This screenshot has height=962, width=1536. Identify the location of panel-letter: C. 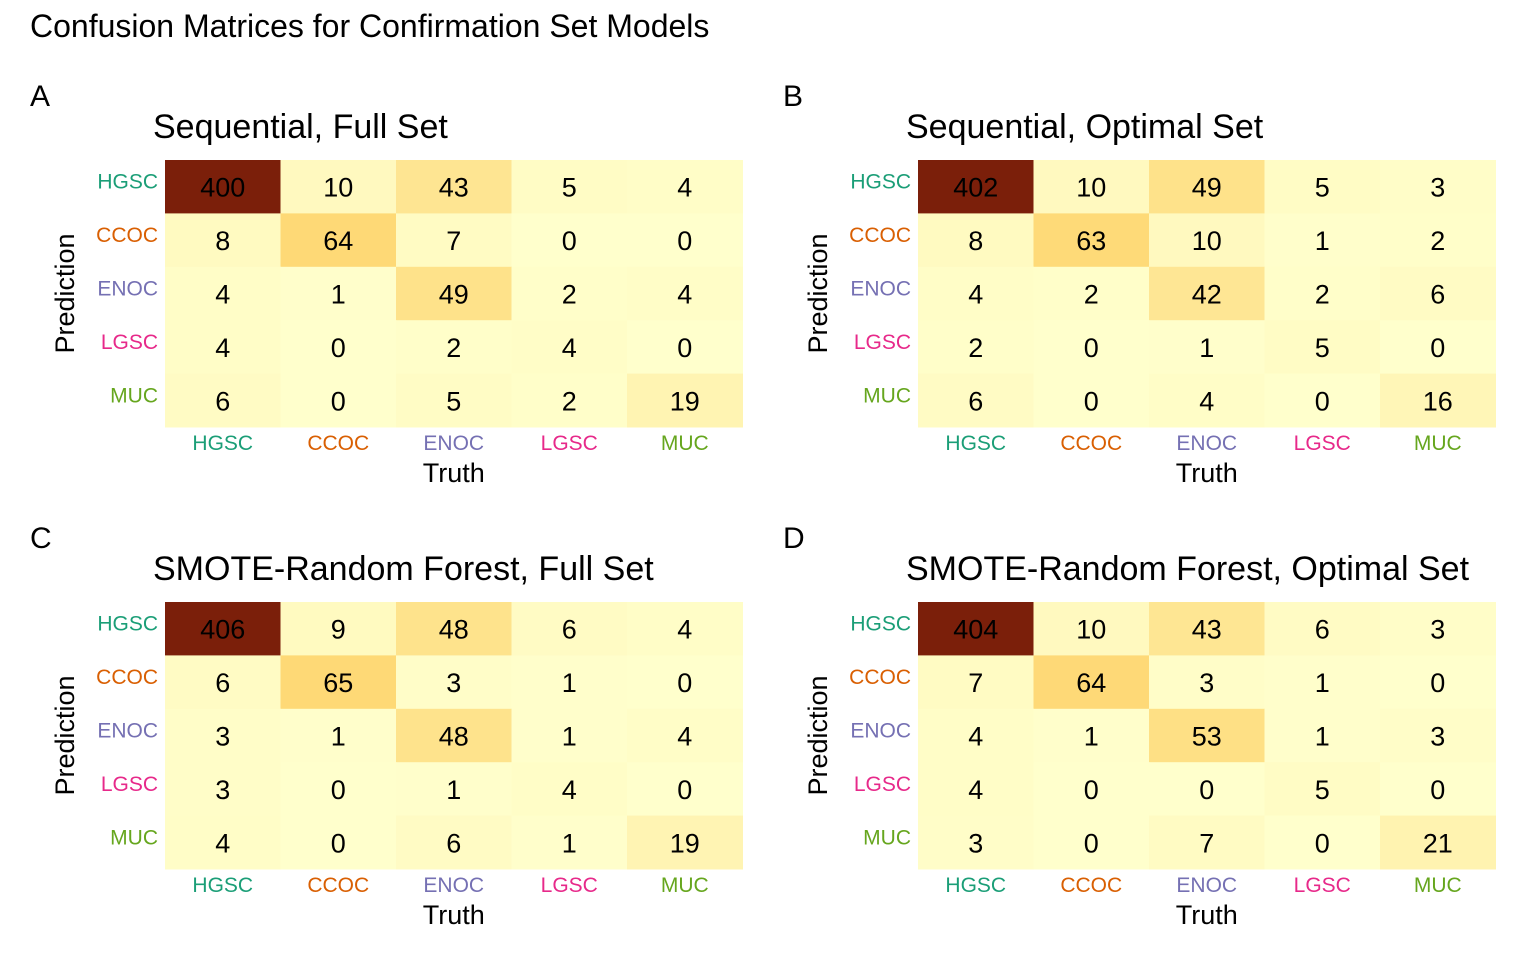
(41, 538).